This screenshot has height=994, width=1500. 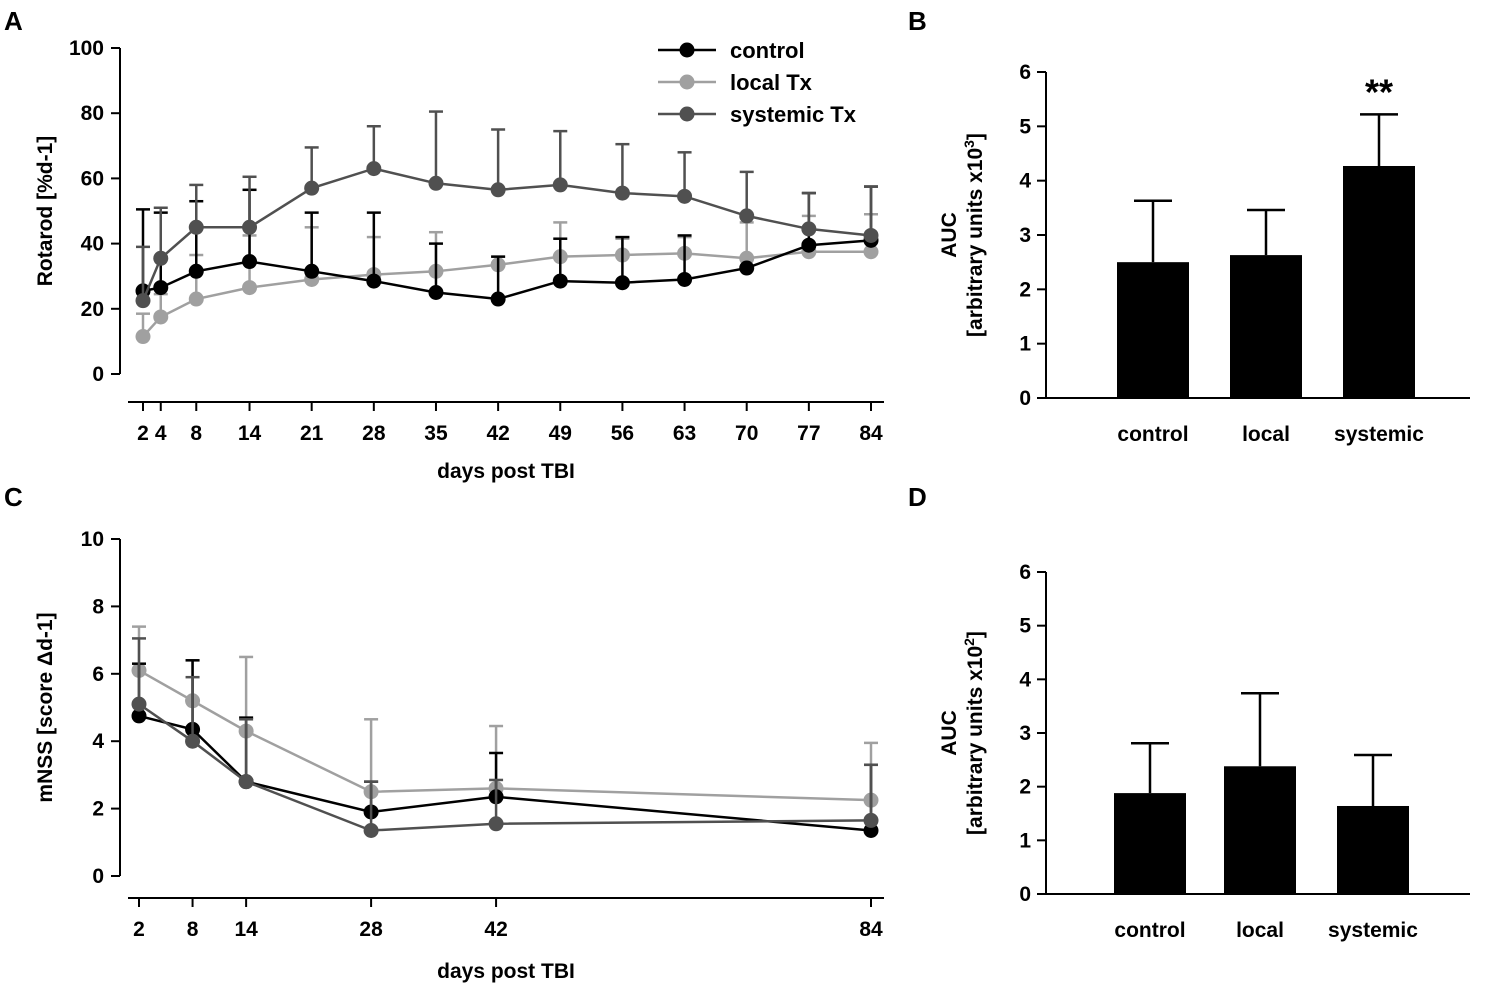 I want to click on y-tick-label: 10, so click(x=92, y=539).